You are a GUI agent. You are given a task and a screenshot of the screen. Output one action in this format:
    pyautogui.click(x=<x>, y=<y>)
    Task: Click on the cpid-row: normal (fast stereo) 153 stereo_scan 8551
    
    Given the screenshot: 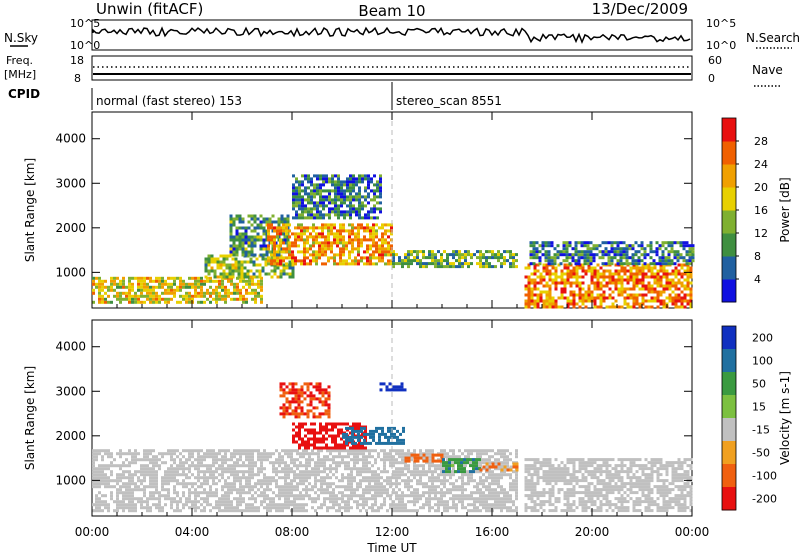 What is the action you would take?
    pyautogui.click(x=296, y=96)
    